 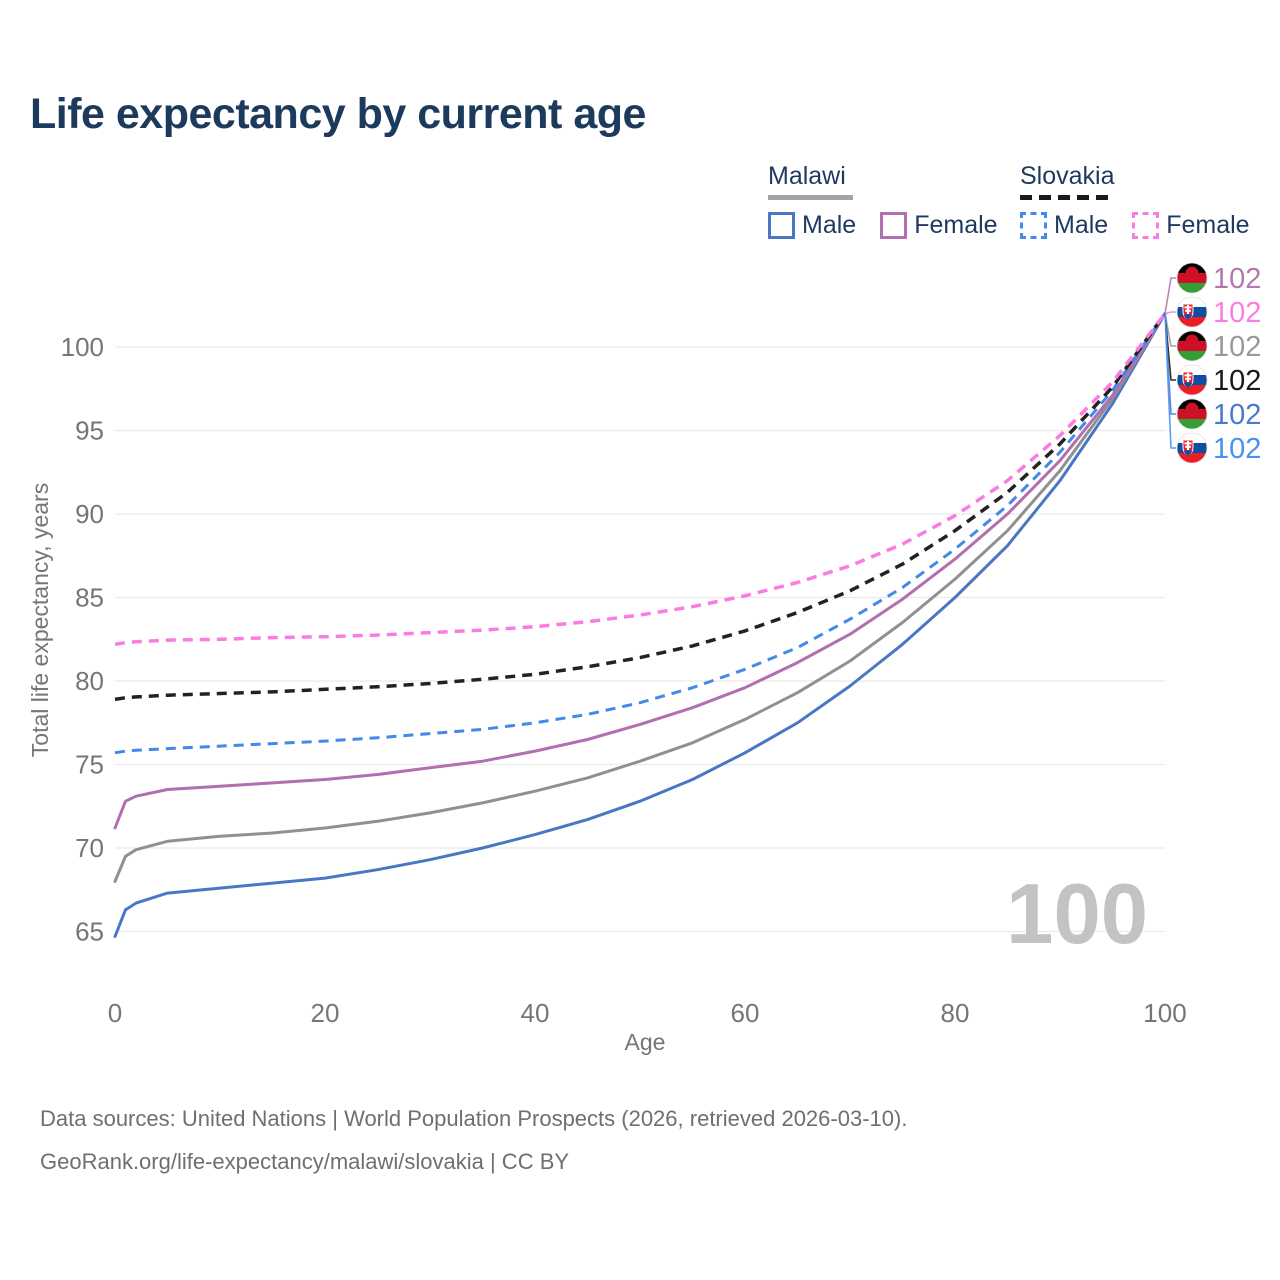 I want to click on malawi-line-swatch, so click(x=810, y=197).